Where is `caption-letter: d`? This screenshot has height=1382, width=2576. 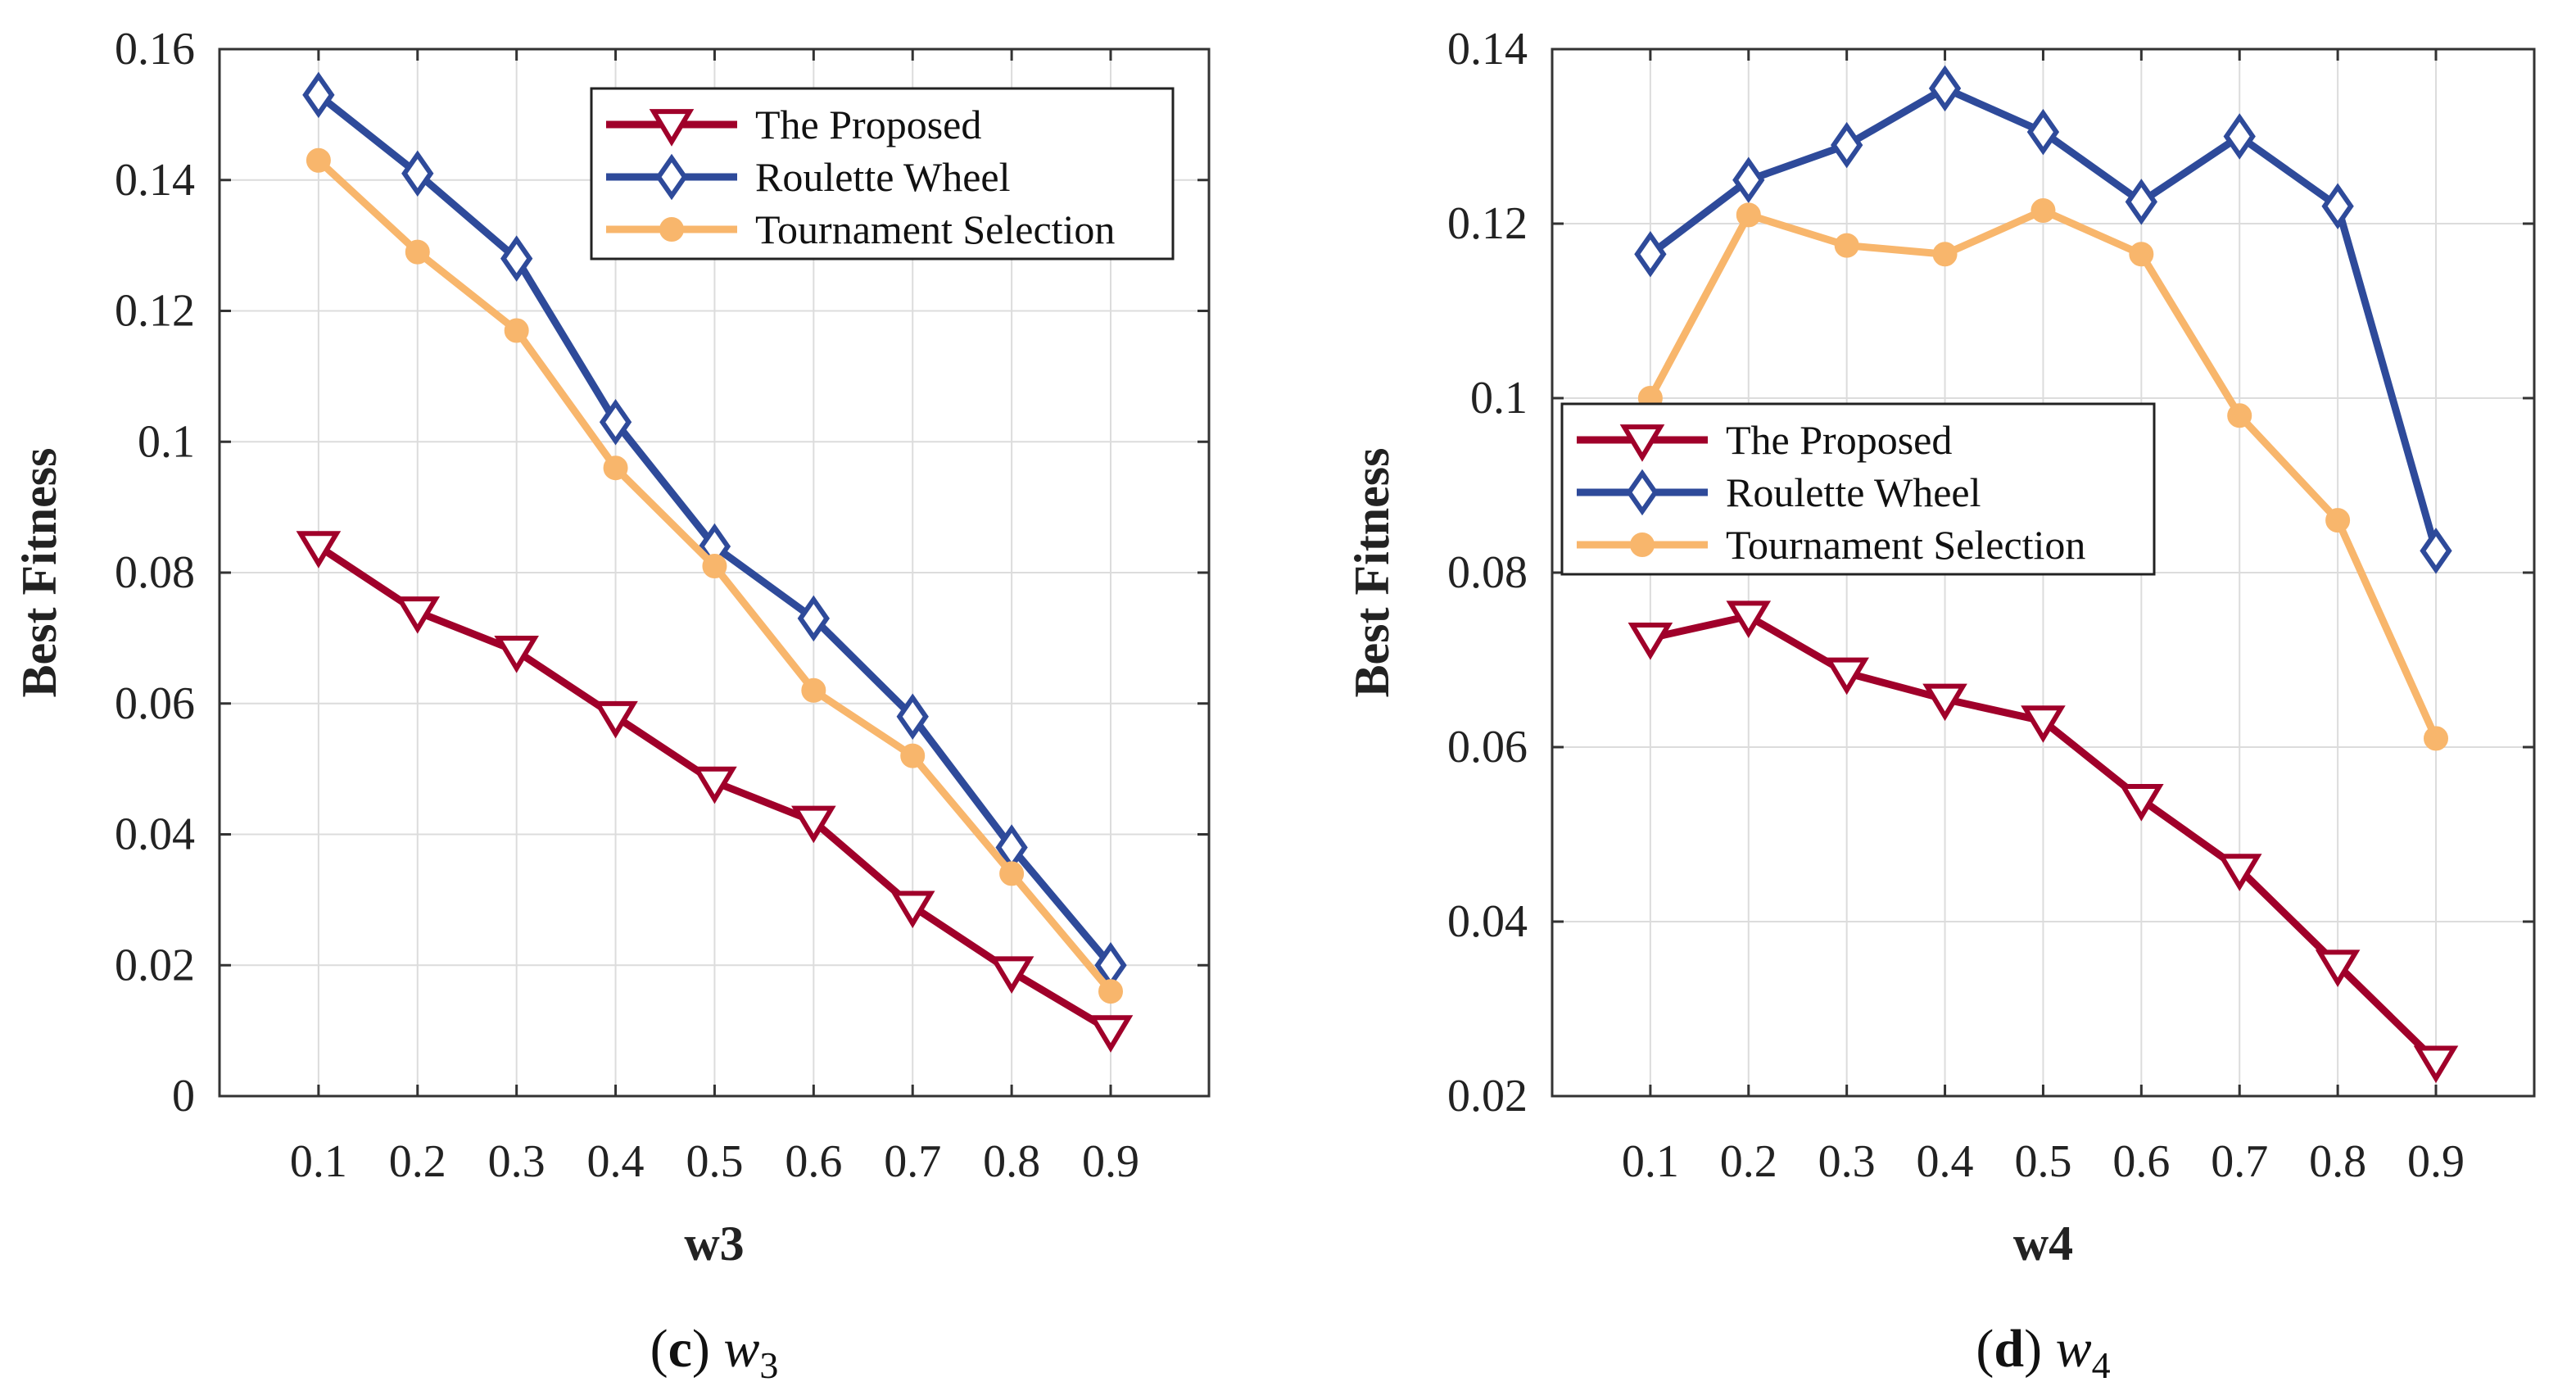
caption-letter: d is located at coordinates (2009, 1349).